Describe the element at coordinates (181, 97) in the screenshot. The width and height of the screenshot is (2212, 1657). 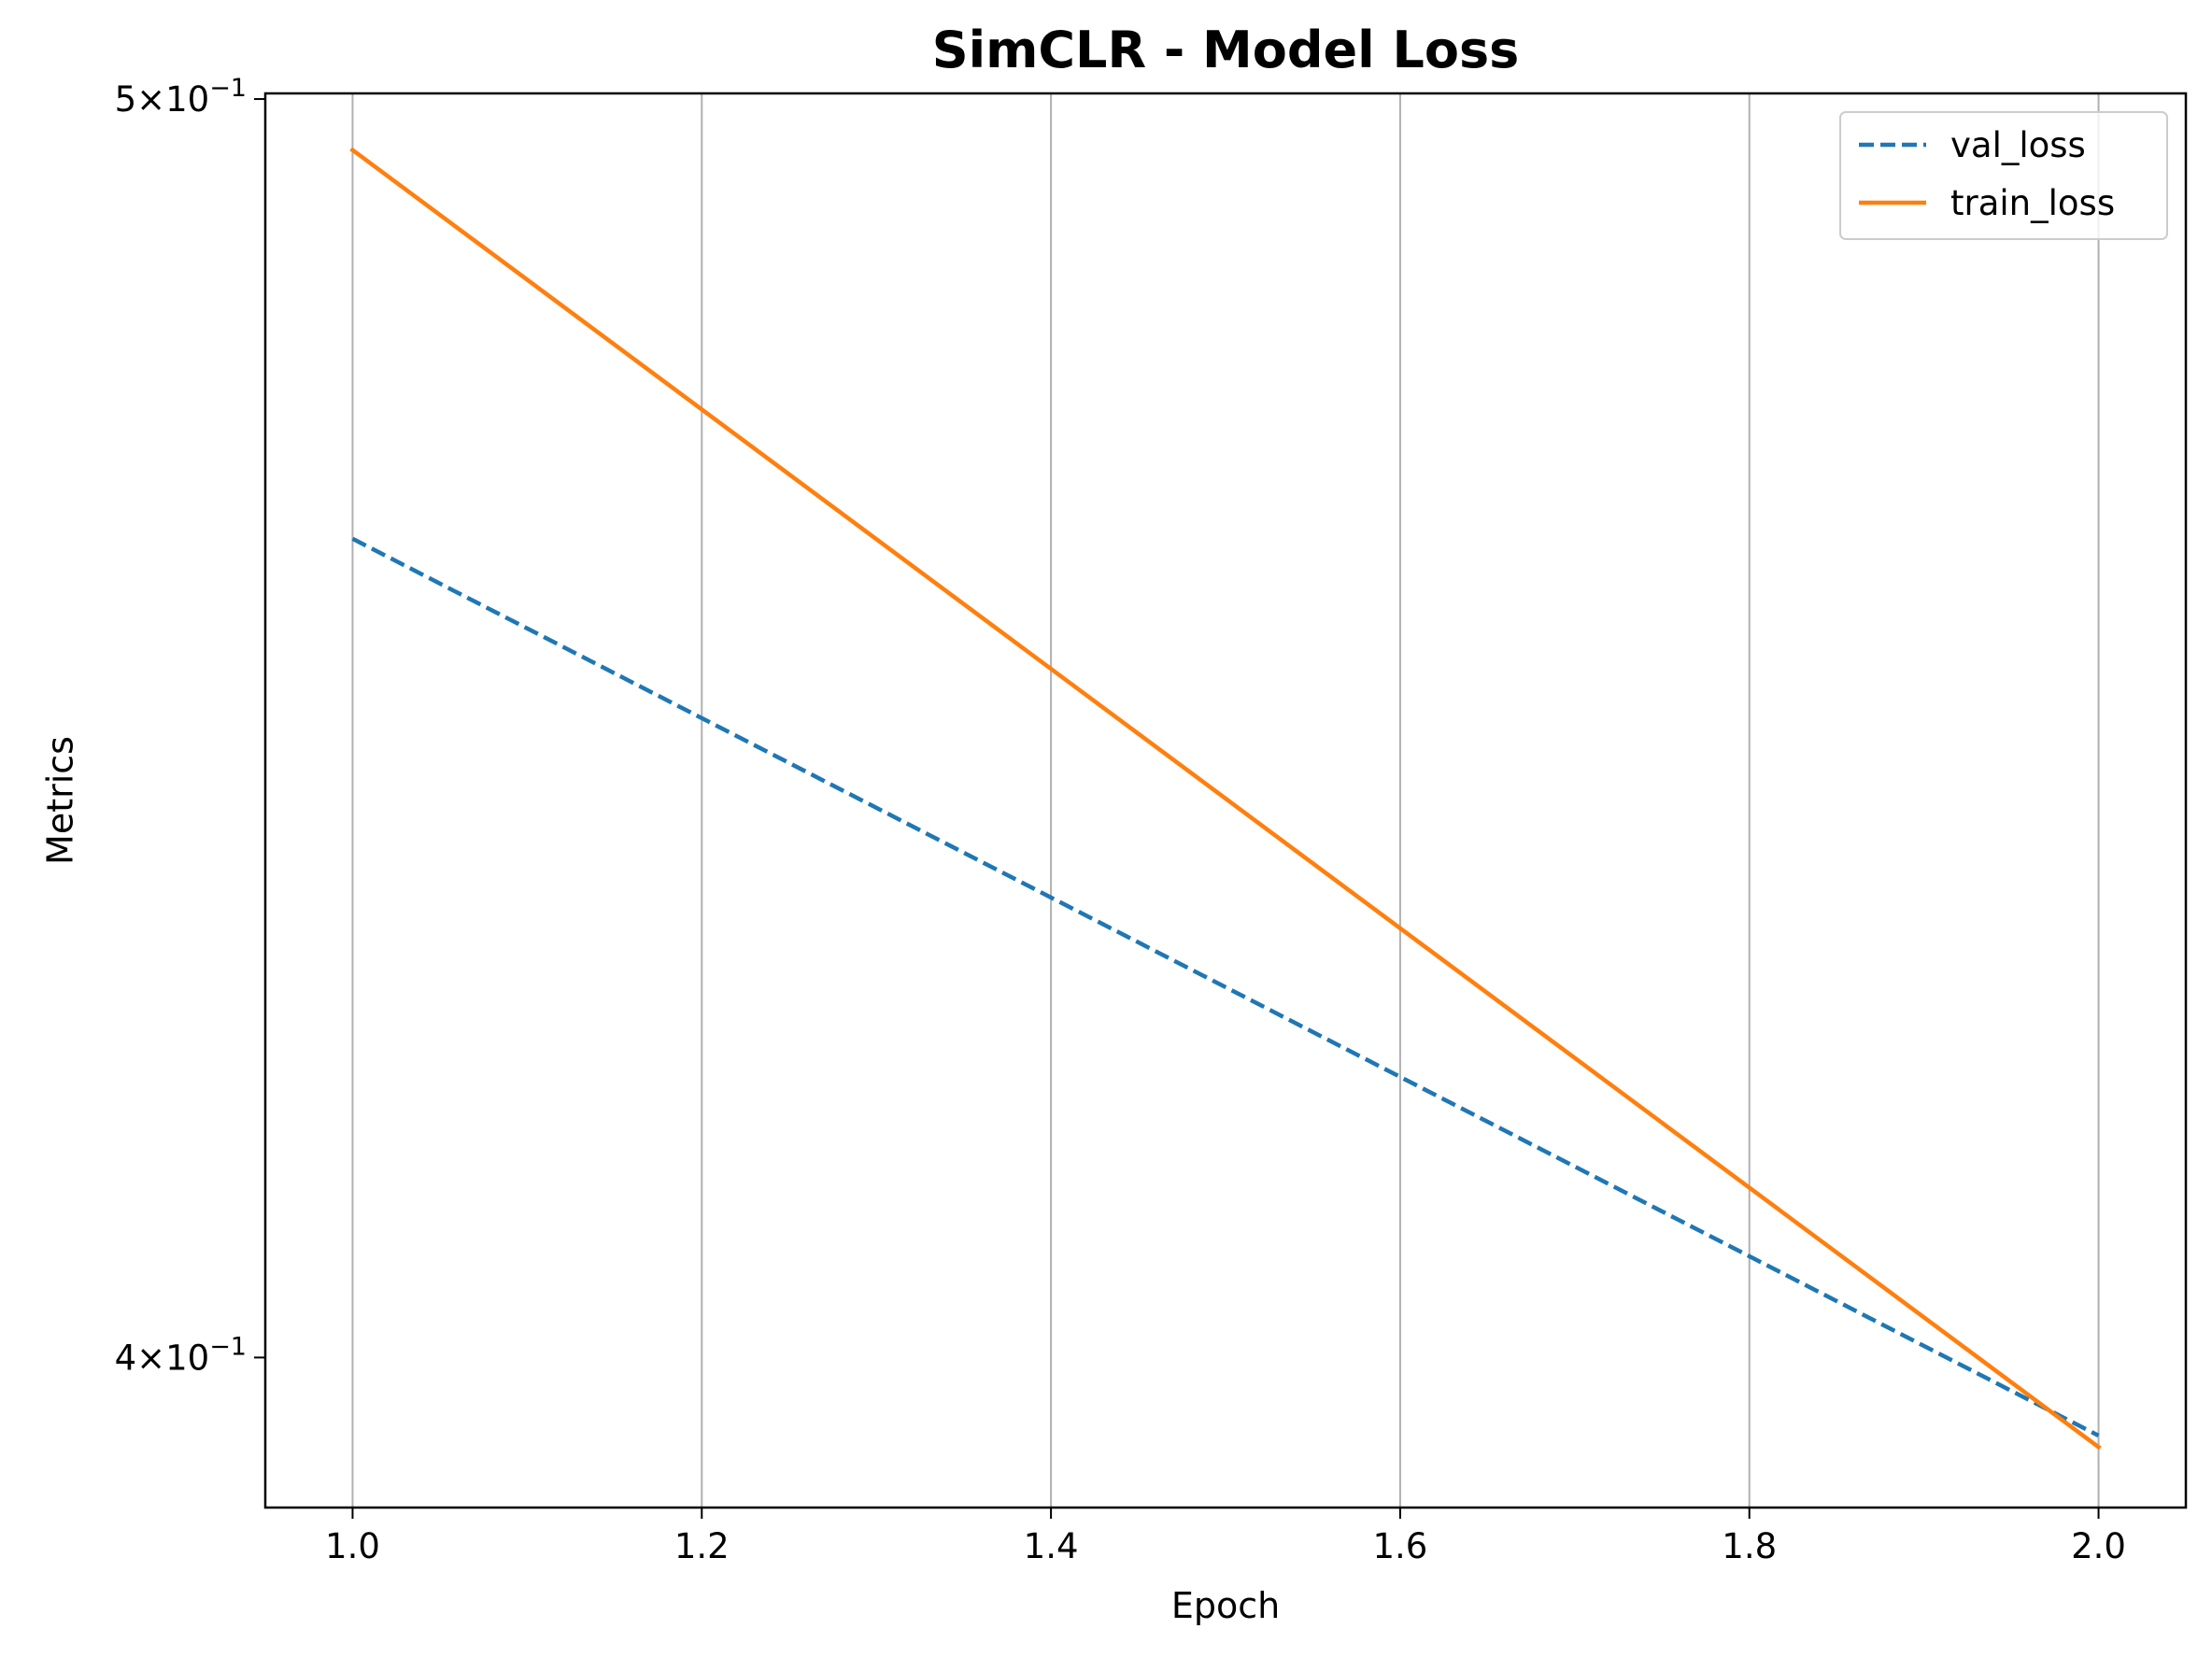
I see `y-tick-label: 5×10⁻¹` at that location.